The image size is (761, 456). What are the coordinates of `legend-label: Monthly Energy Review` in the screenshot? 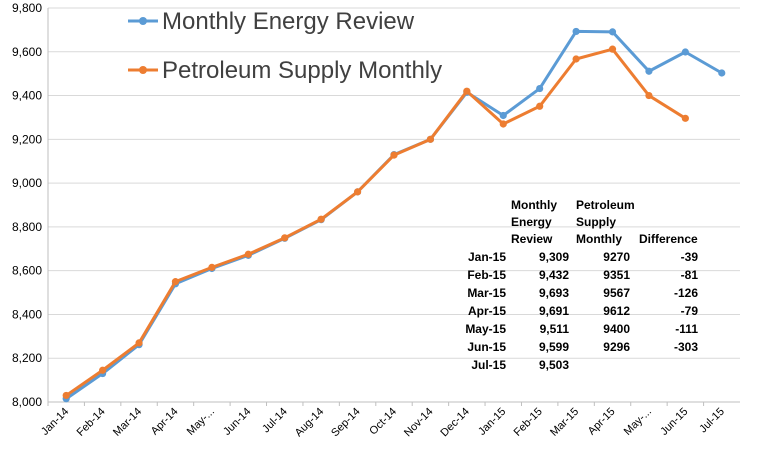 It's located at (288, 21).